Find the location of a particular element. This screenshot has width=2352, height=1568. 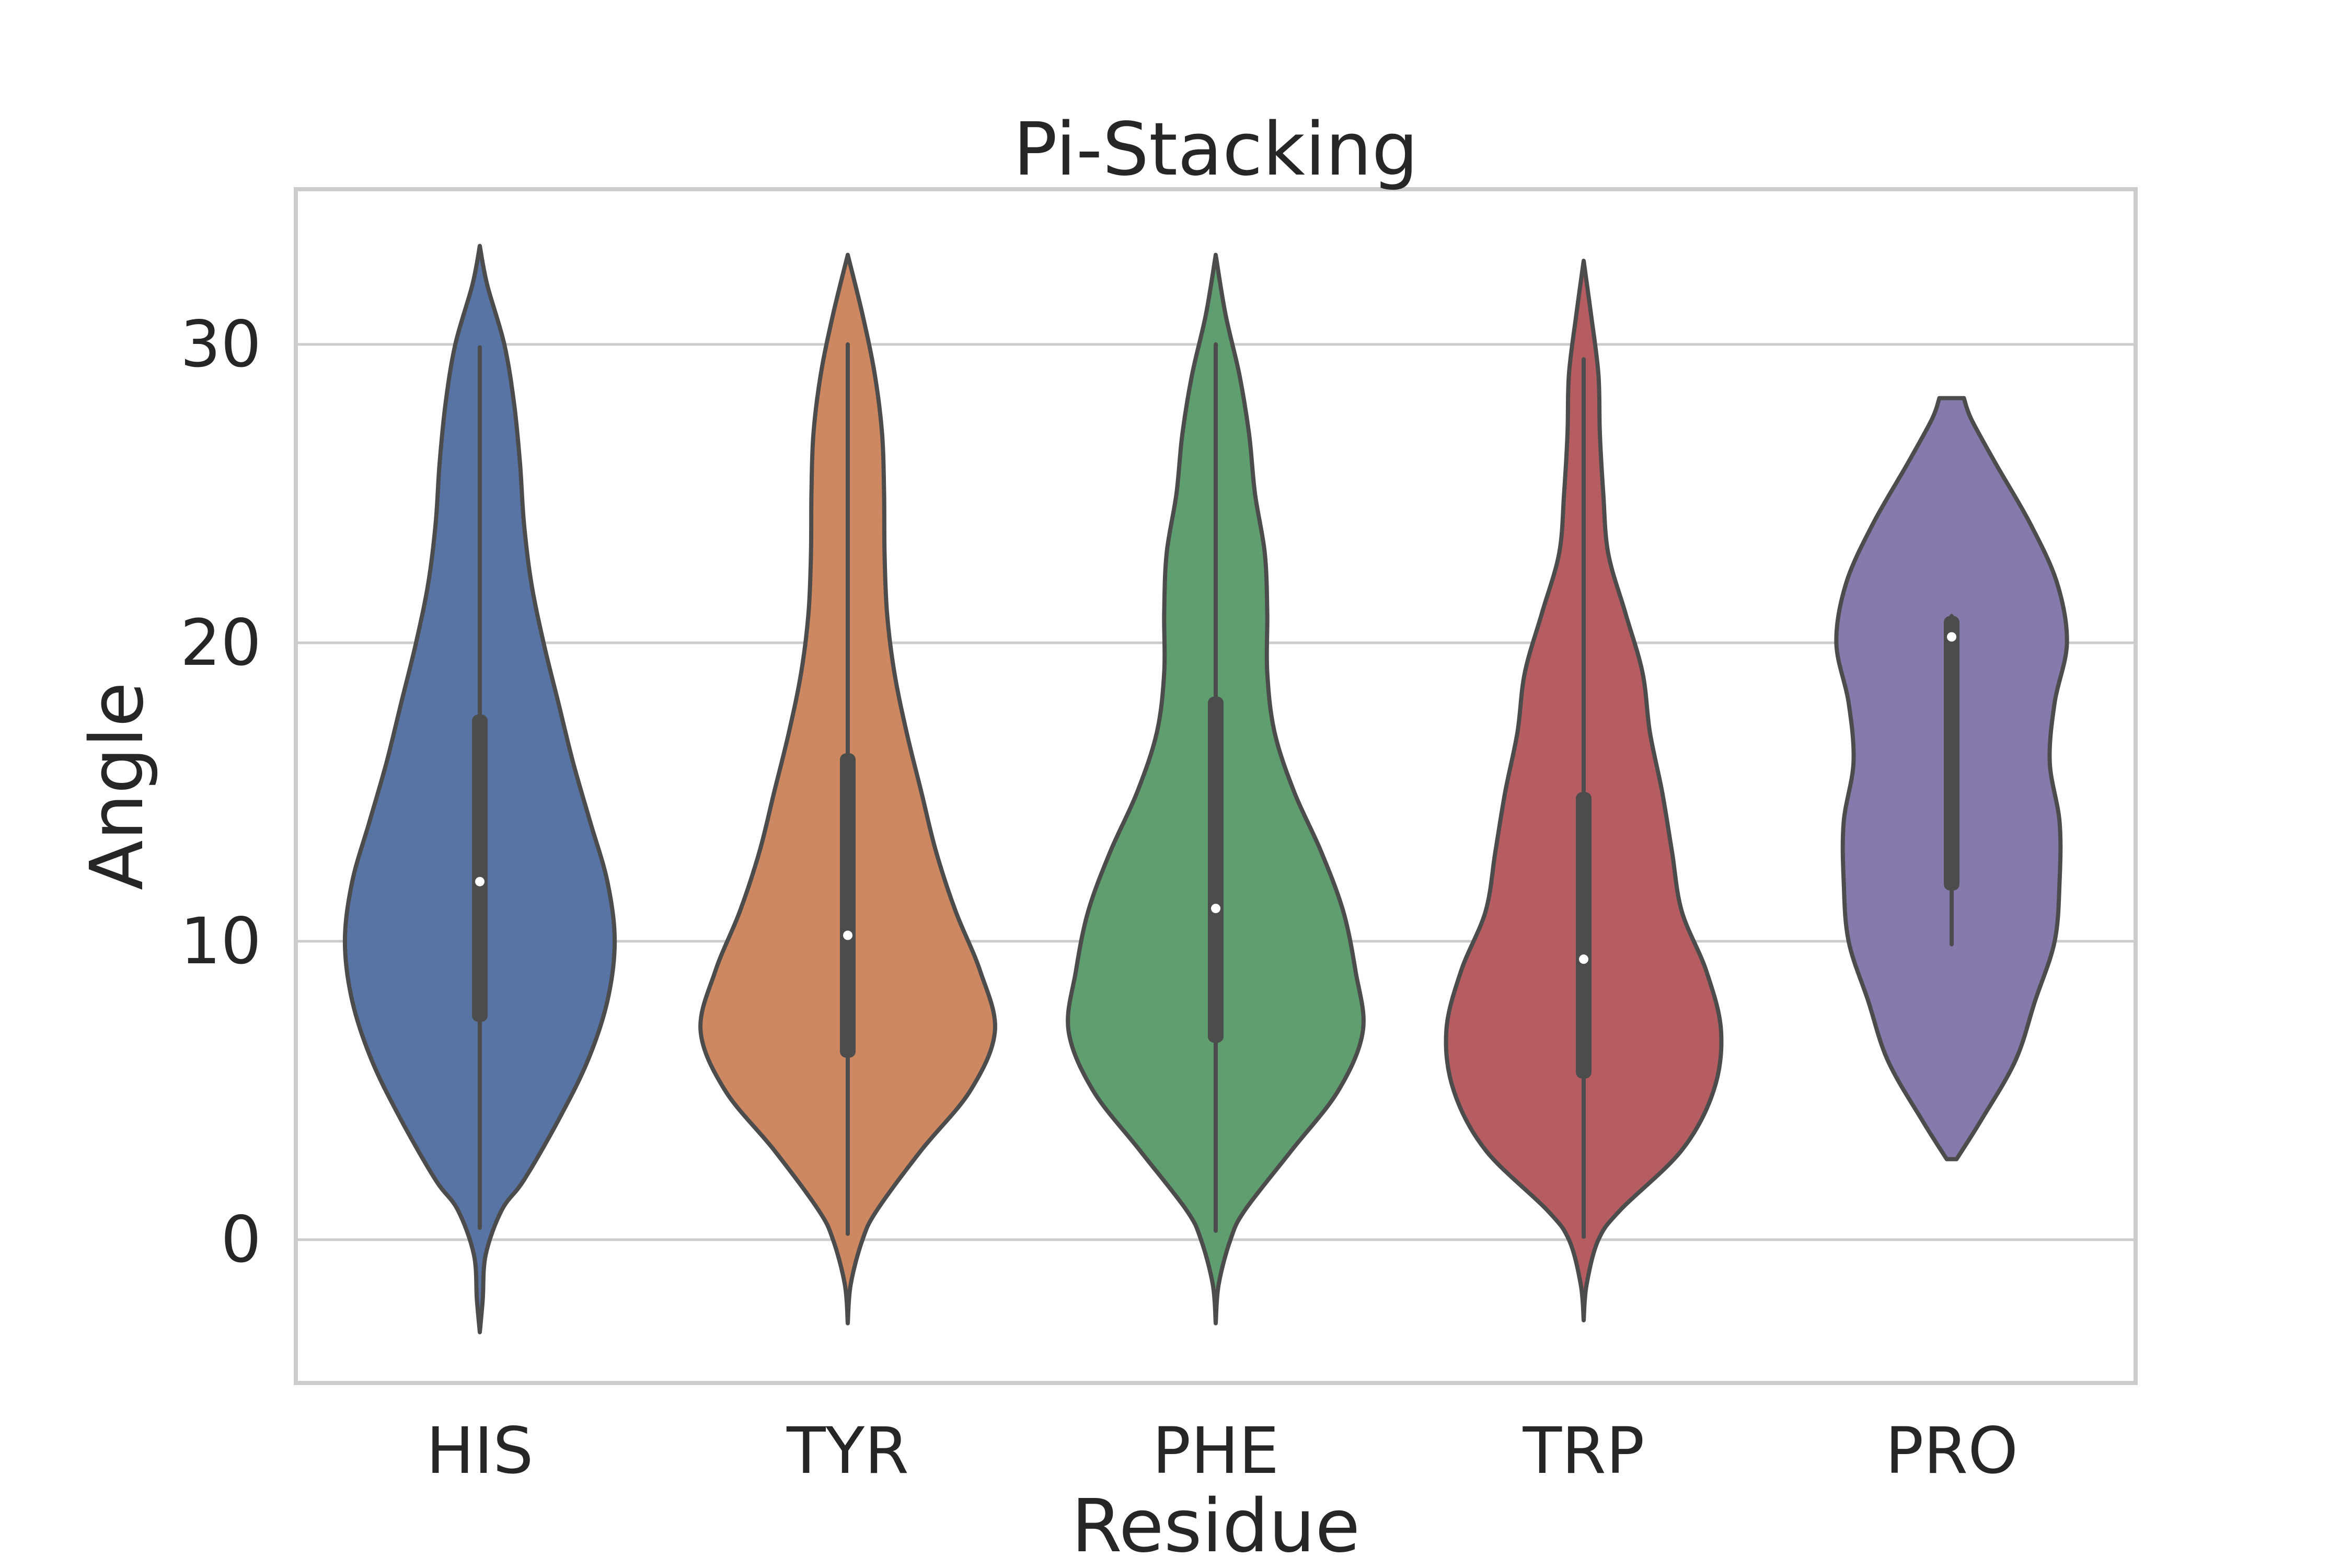

x-tick-label-tyr: TYR is located at coordinates (847, 1451).